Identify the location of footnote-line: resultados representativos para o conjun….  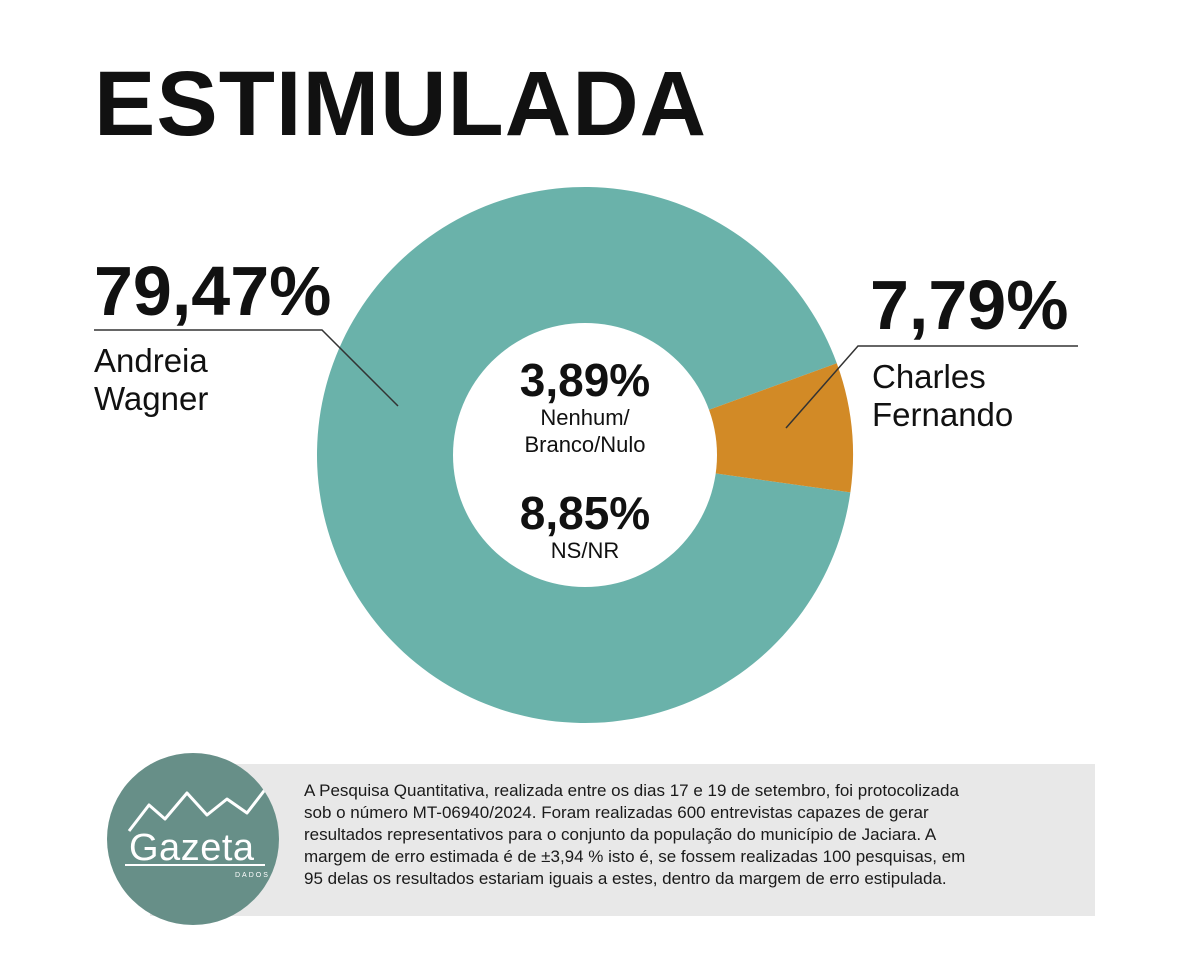
(620, 834).